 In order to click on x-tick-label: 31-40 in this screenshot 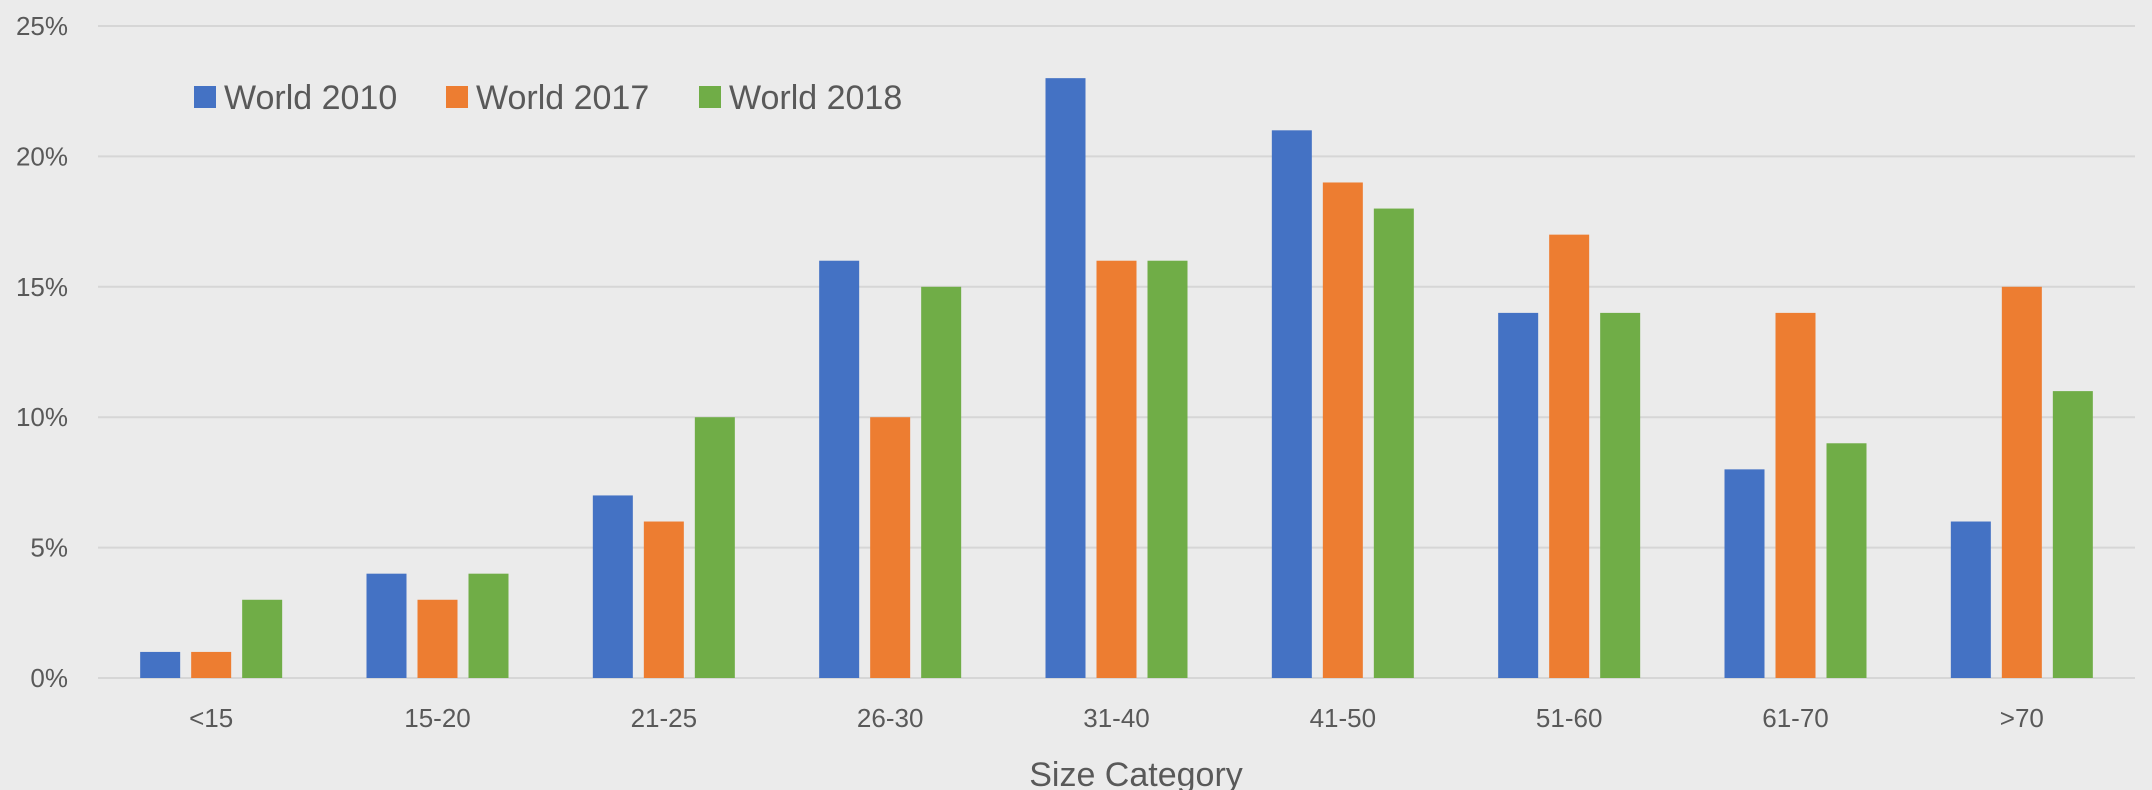, I will do `click(1116, 718)`.